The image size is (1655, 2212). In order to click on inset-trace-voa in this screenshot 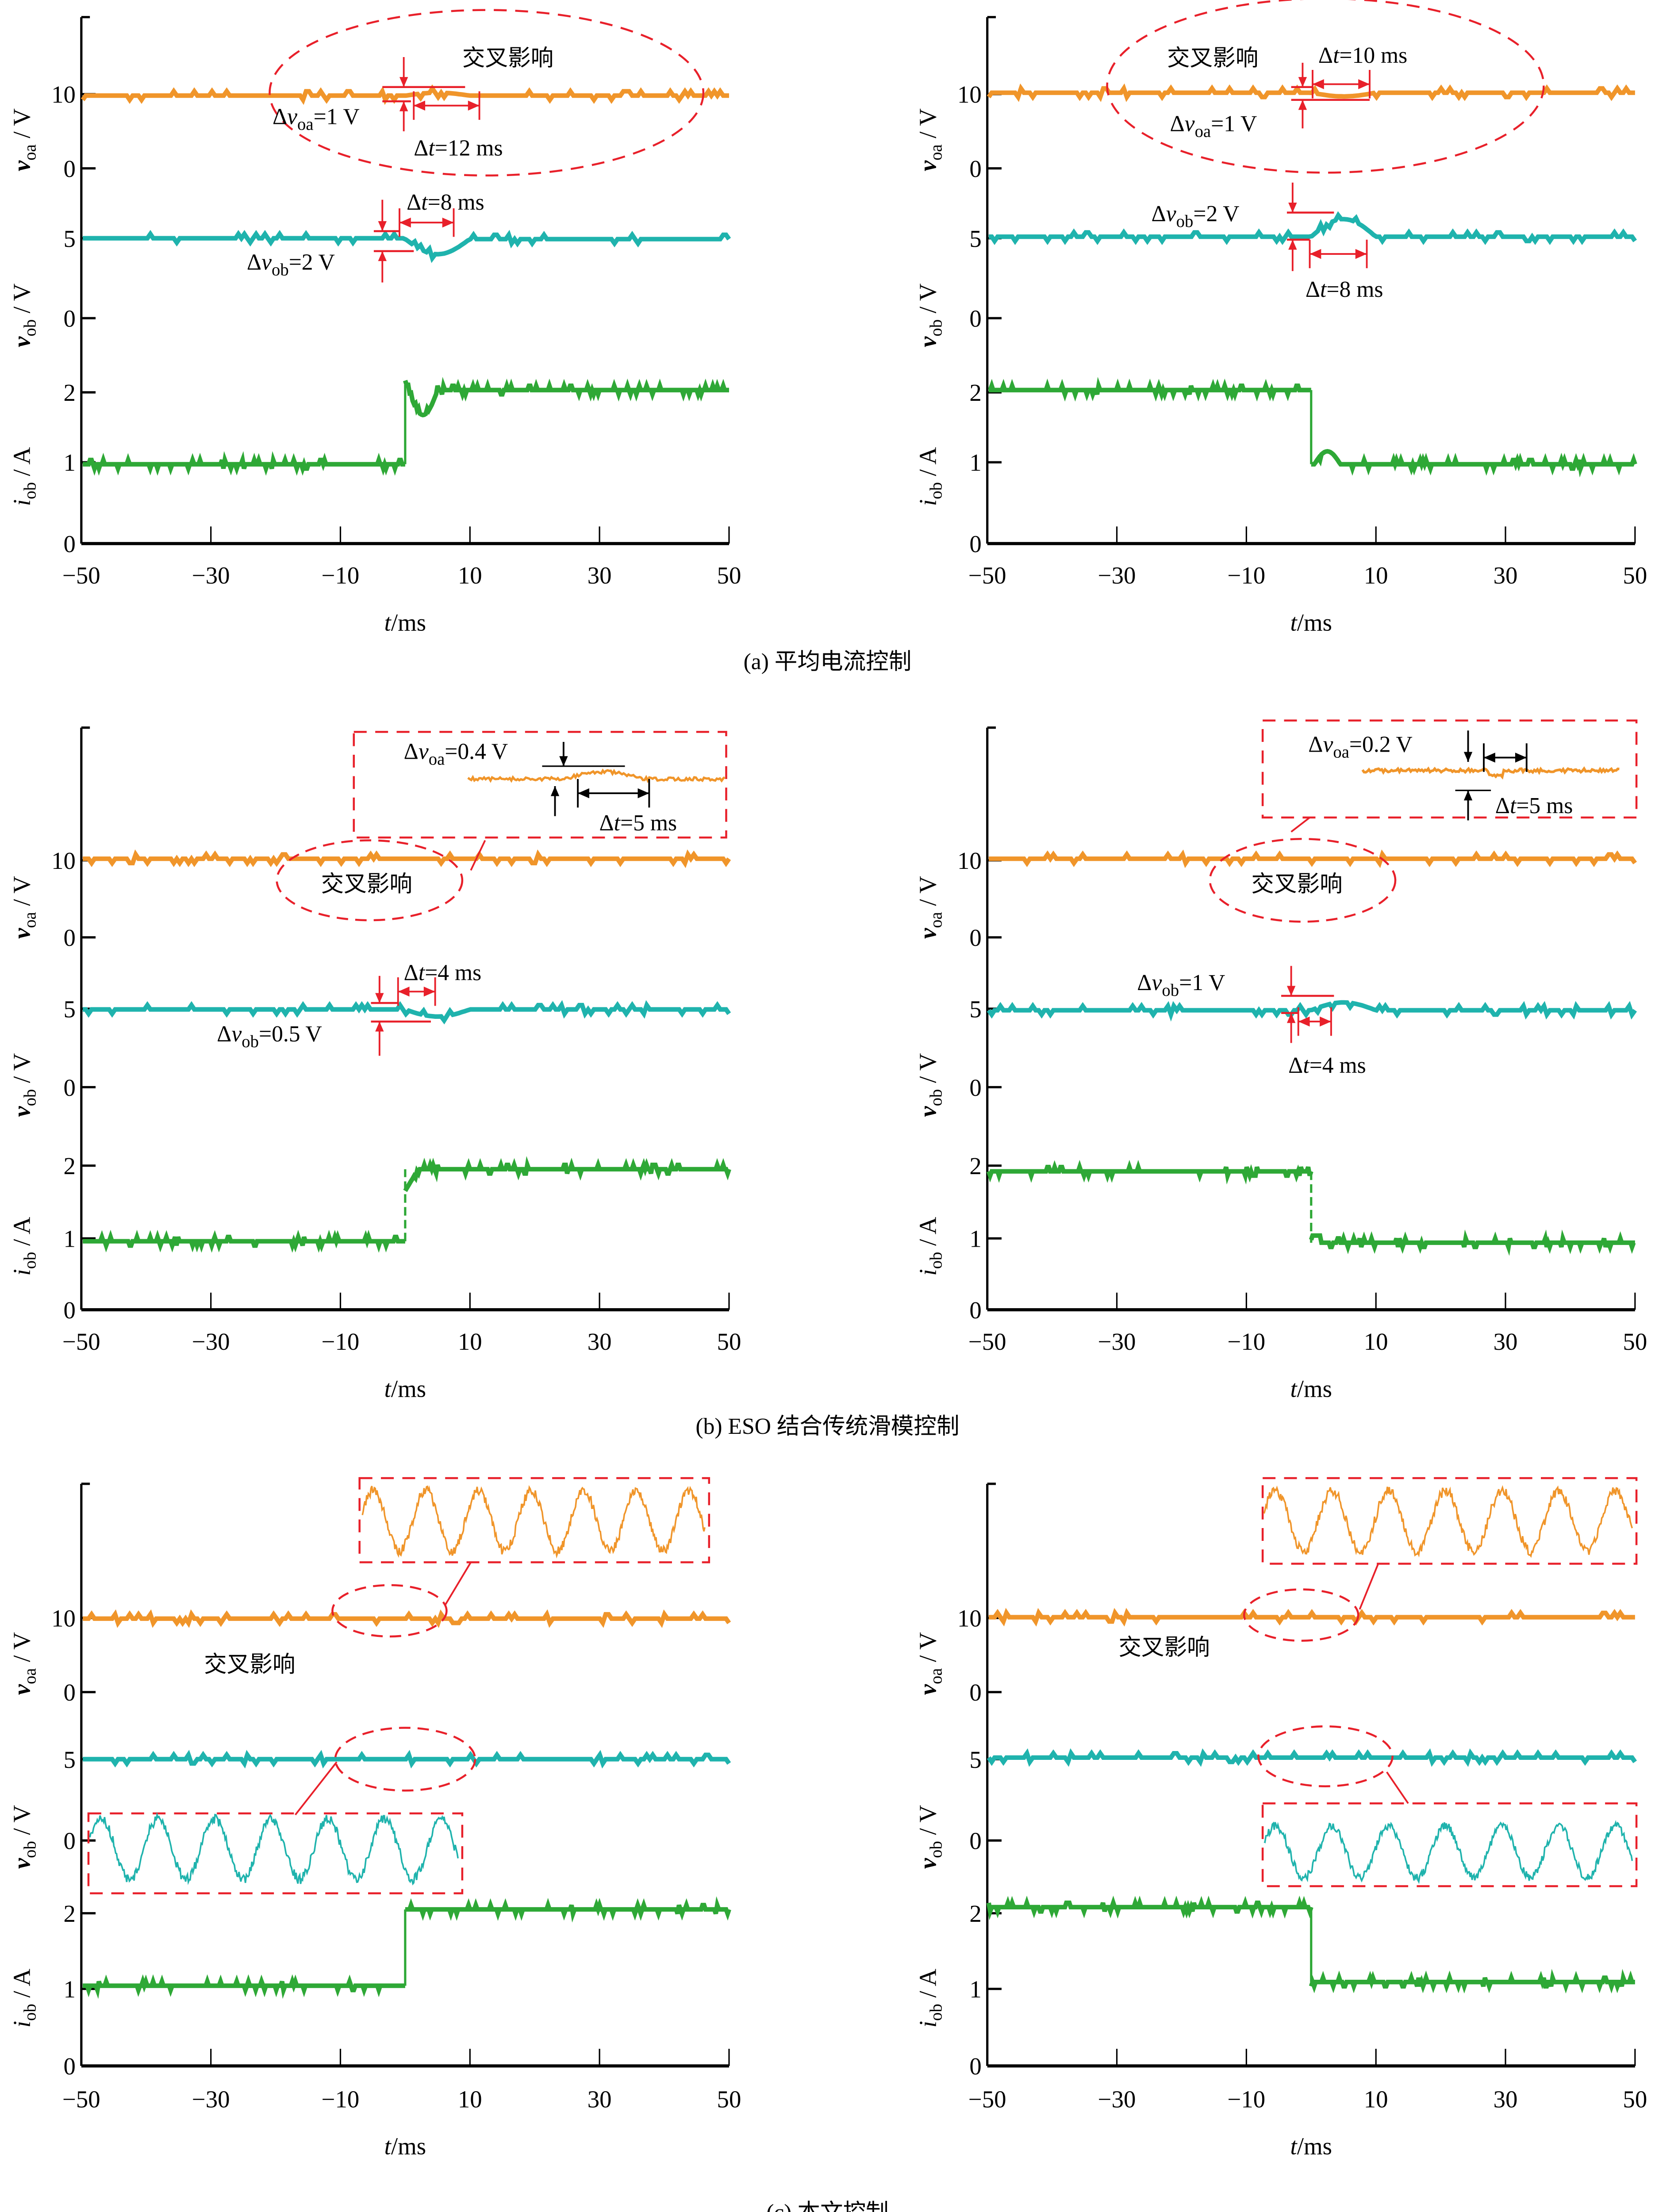, I will do `click(596, 776)`.